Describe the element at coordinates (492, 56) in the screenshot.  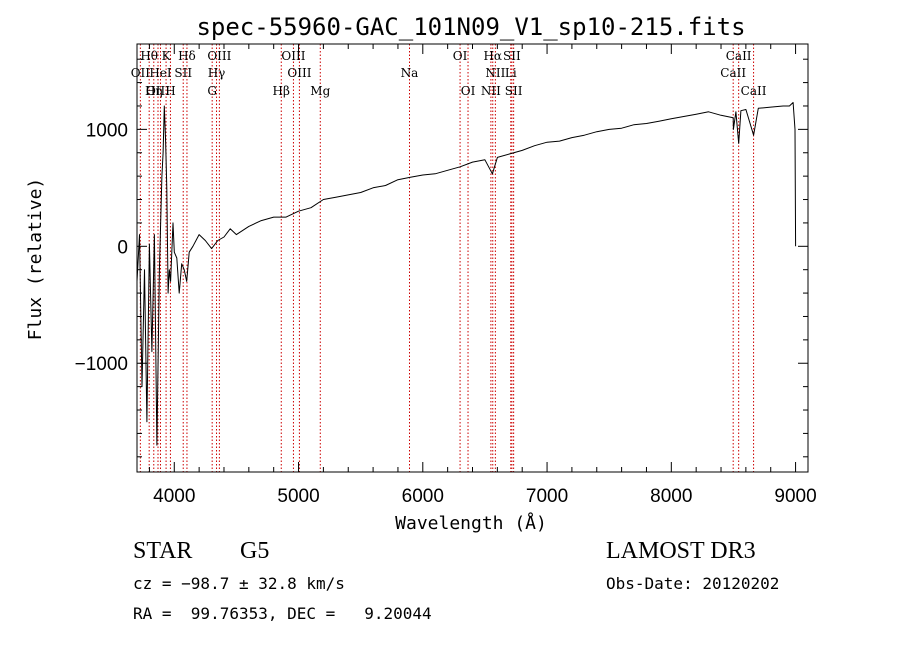
I see `spectral-line-label: Hα` at that location.